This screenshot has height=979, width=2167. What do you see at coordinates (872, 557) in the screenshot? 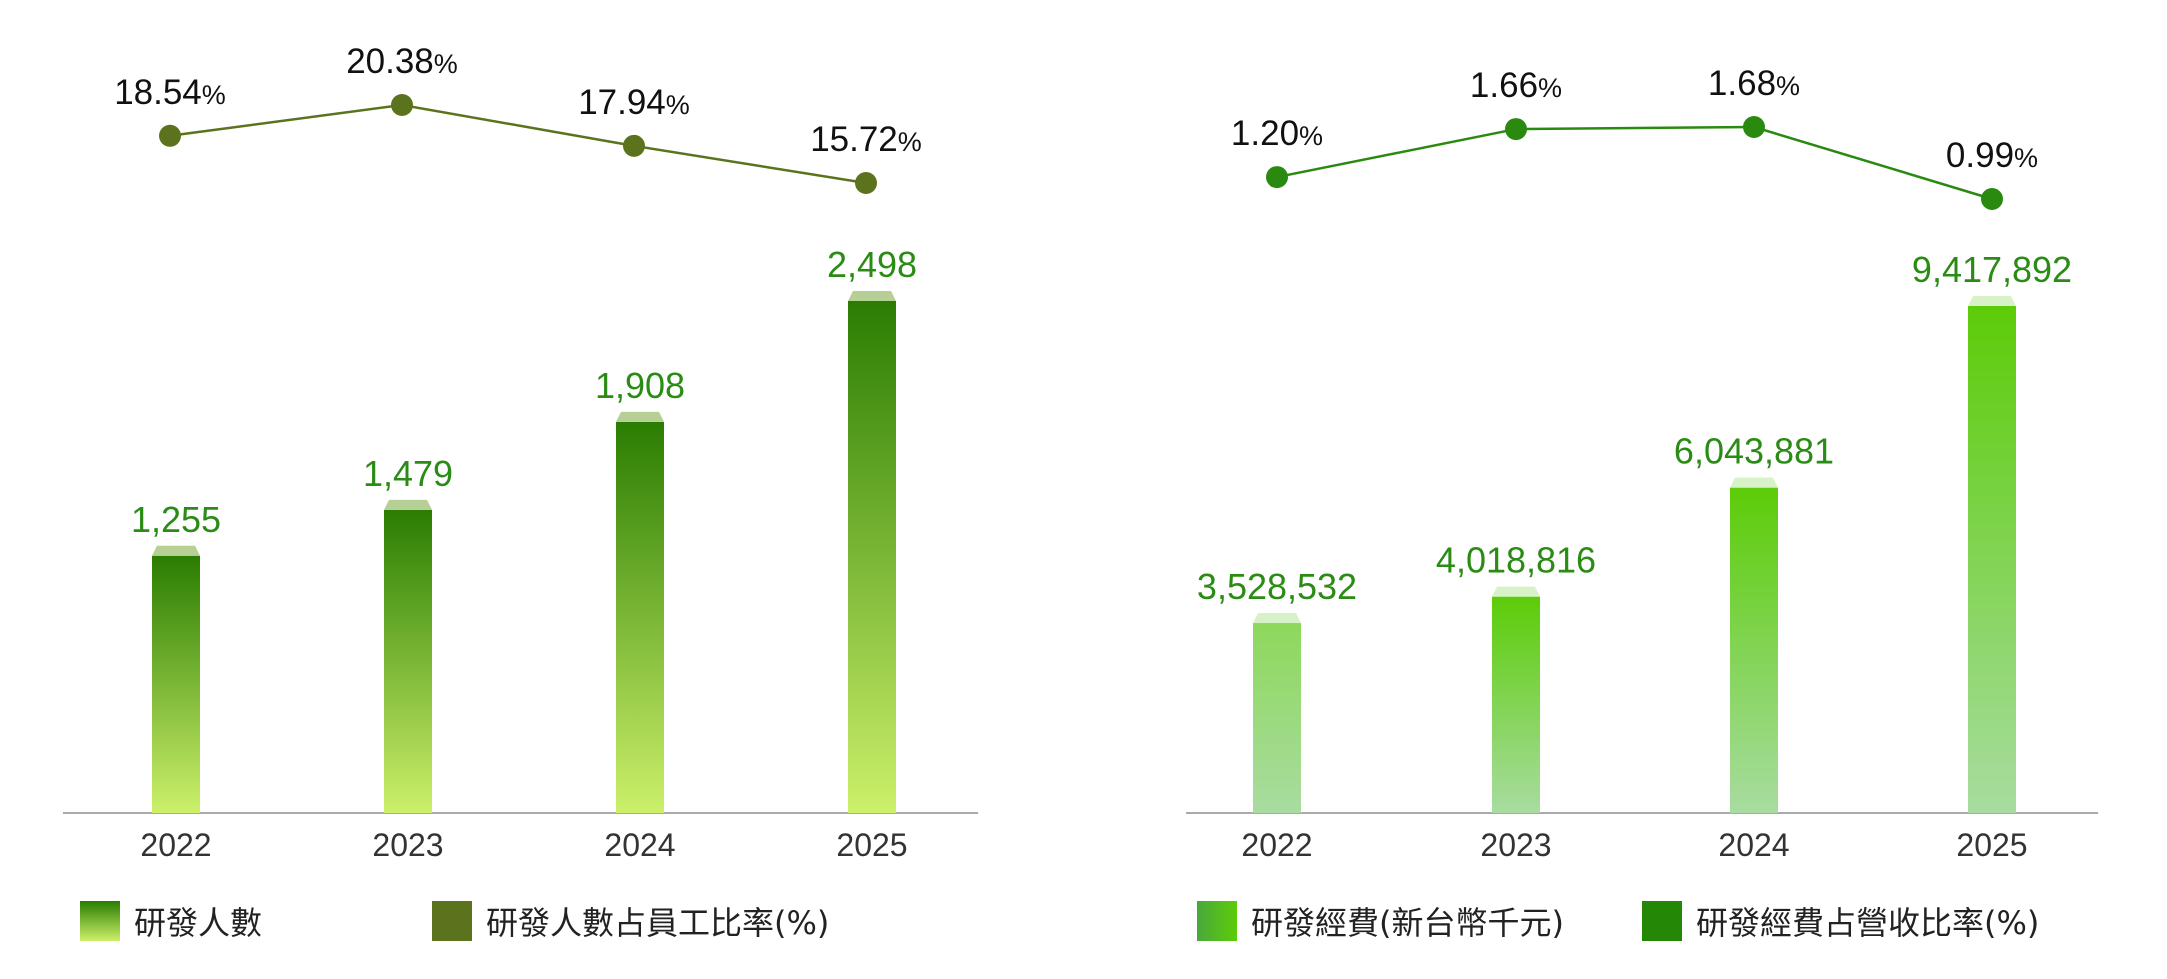
I see `headcount-bar-2025` at bounding box center [872, 557].